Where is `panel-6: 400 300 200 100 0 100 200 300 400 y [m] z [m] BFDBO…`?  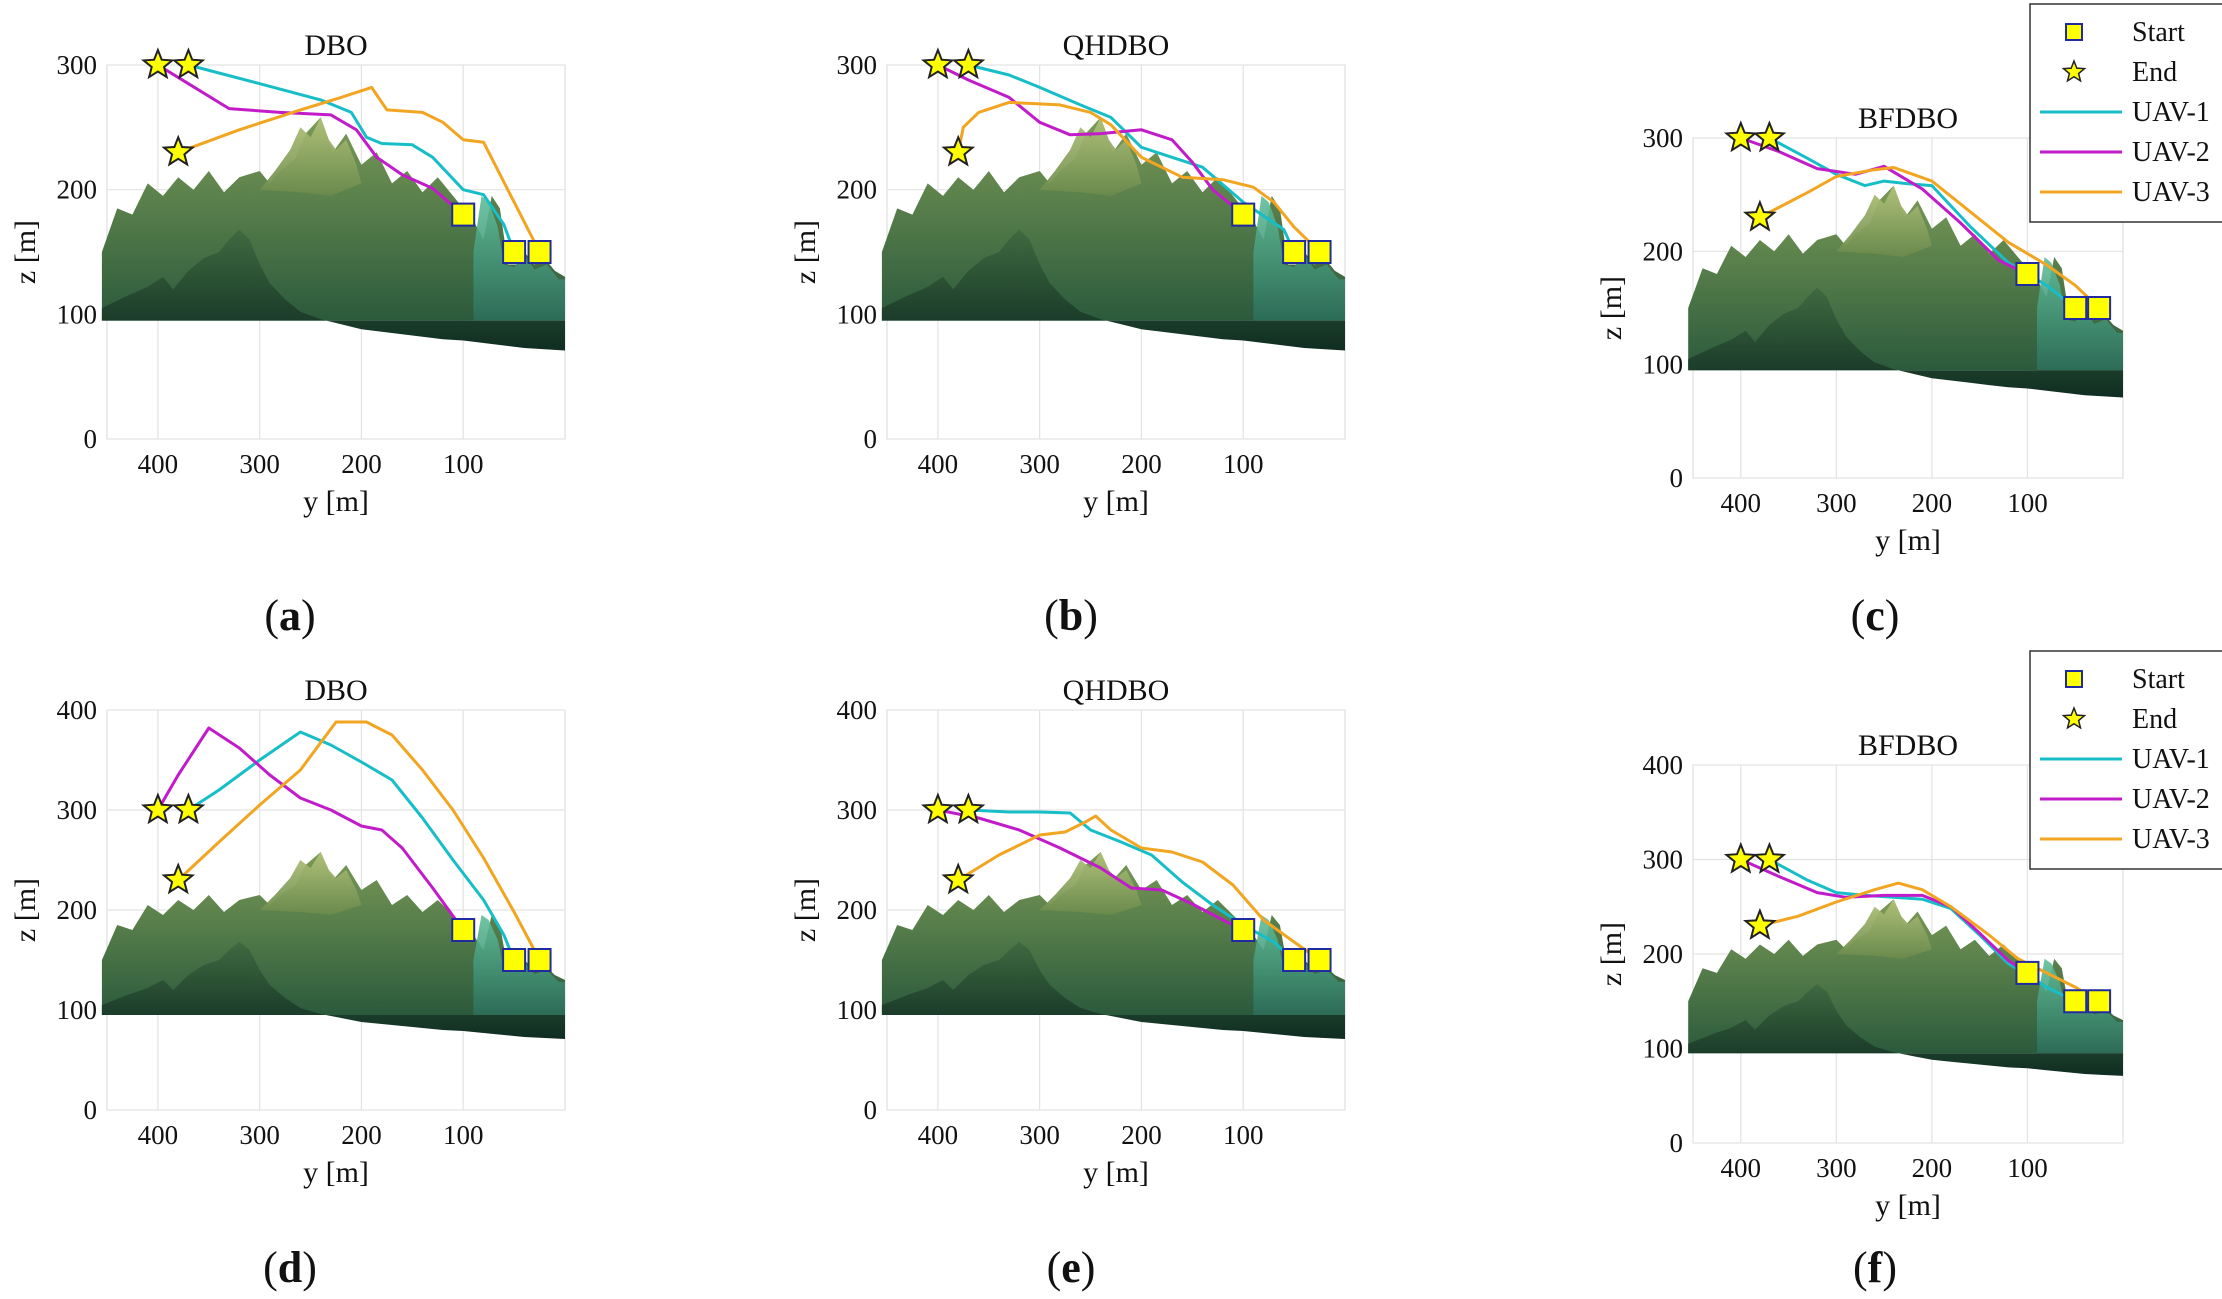
panel-6: 400 300 200 100 0 100 200 300 400 y [m] z [m] BFDBO… is located at coordinates (1908, 971).